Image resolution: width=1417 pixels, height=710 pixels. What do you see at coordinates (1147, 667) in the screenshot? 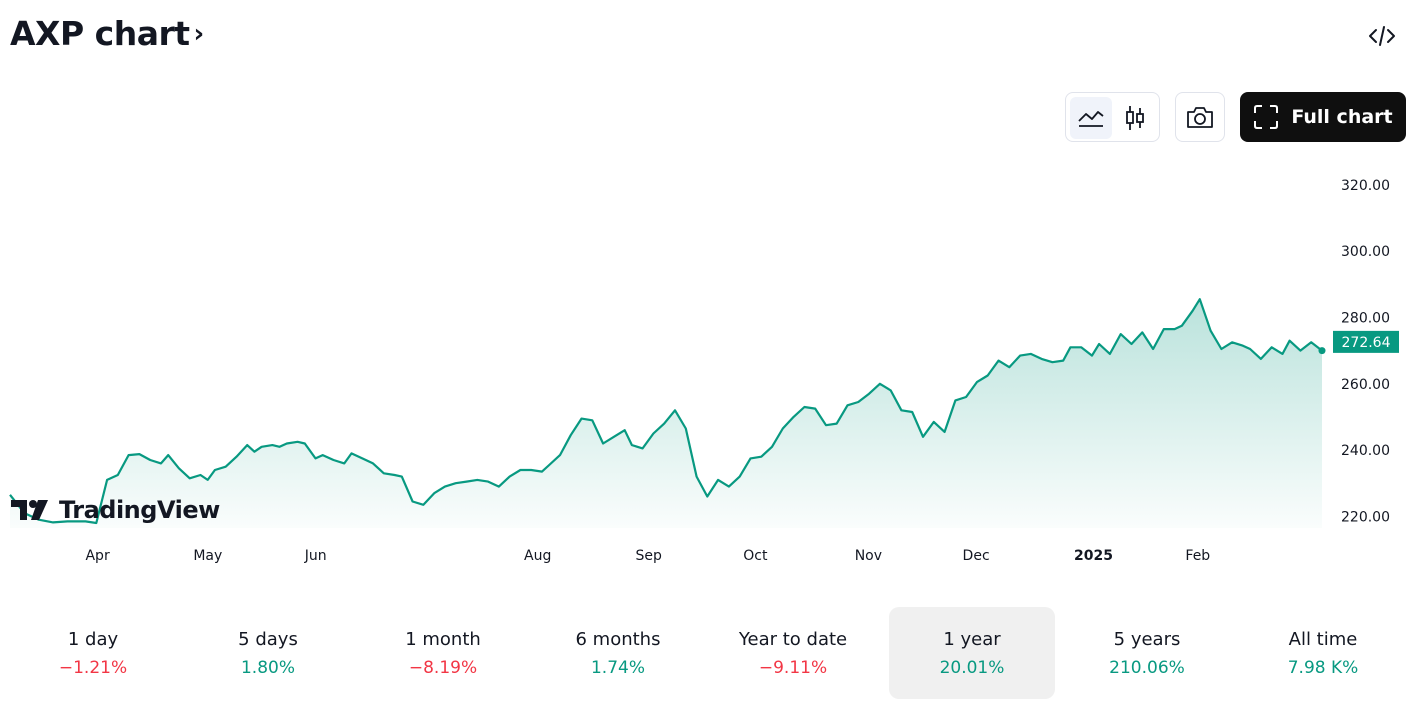
I see `period-change: 210.06%` at bounding box center [1147, 667].